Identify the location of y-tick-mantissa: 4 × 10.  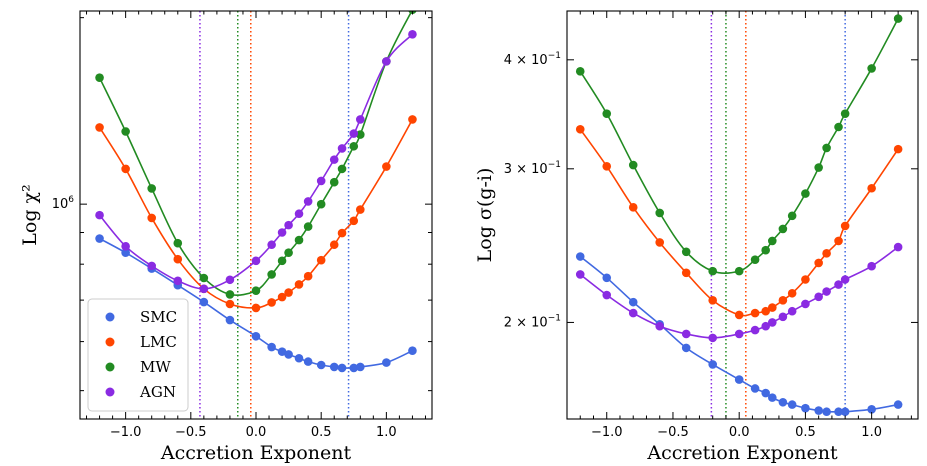
(526, 60).